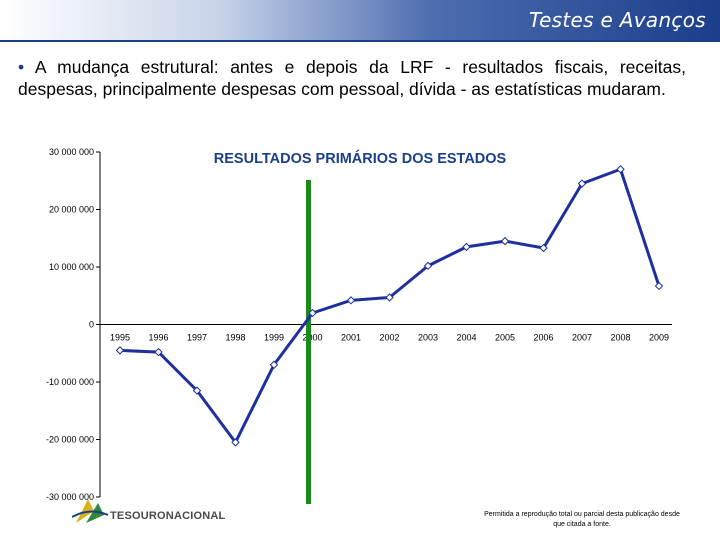 The width and height of the screenshot is (720, 540). What do you see at coordinates (71, 152) in the screenshot?
I see `y-tick-label: 30 000 000` at bounding box center [71, 152].